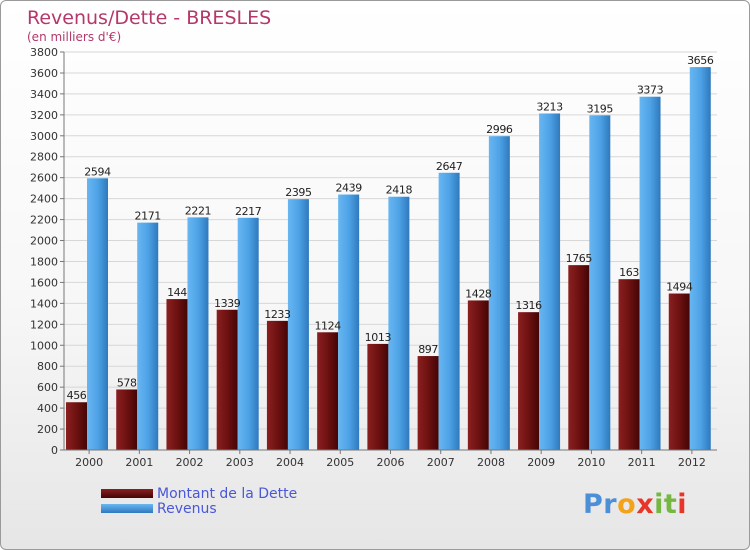 This screenshot has height=550, width=750. I want to click on y-tick-label: 1400, so click(44, 303).